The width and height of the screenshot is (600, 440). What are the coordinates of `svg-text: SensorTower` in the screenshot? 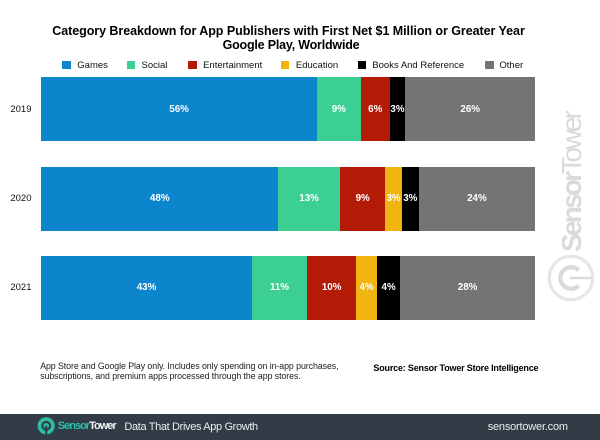 It's located at (571, 181).